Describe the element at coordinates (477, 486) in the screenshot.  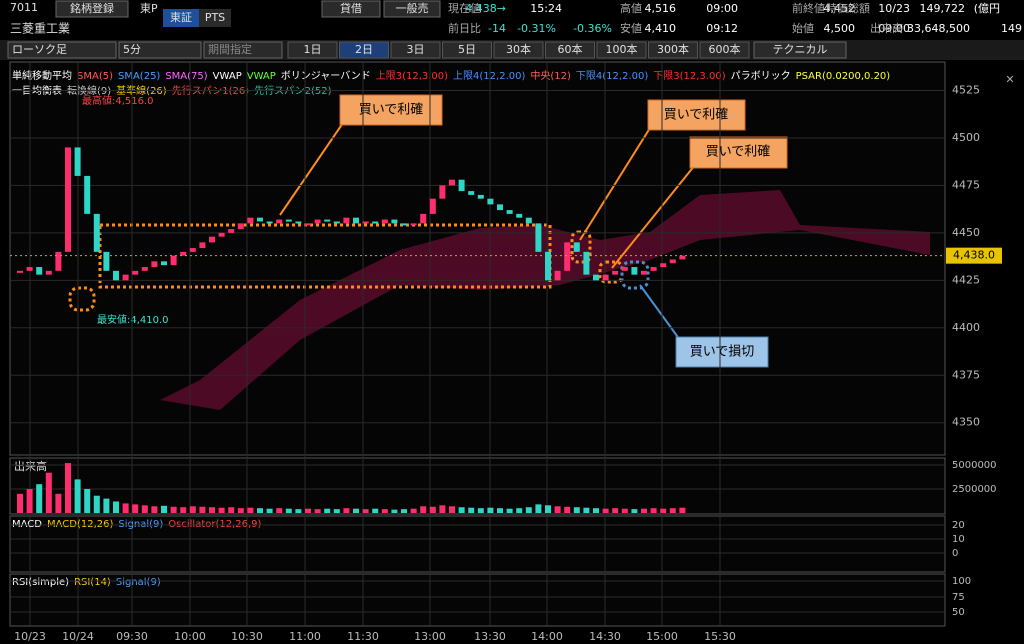
I see `volume-panel` at that location.